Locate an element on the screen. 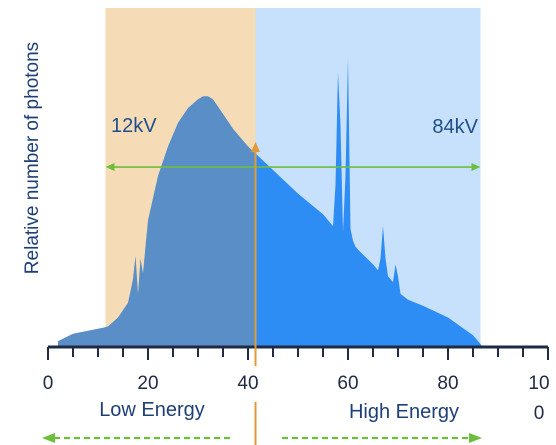  energy-direction-arrows is located at coordinates (262, 438).